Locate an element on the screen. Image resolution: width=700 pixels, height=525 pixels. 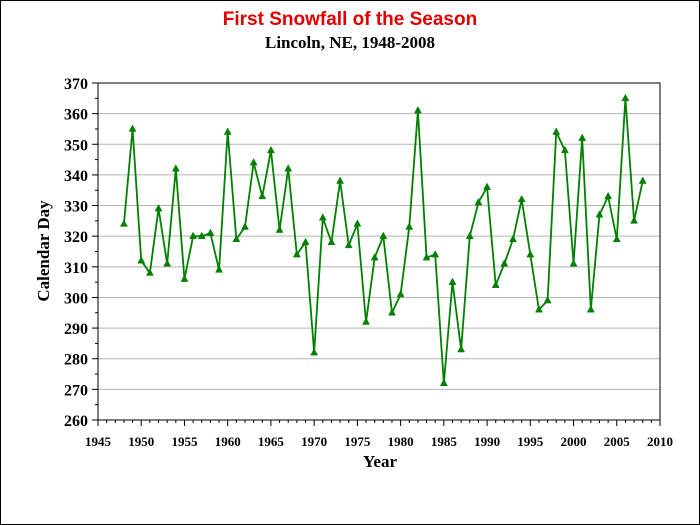
y-tick-label: 310 is located at coordinates (76, 268).